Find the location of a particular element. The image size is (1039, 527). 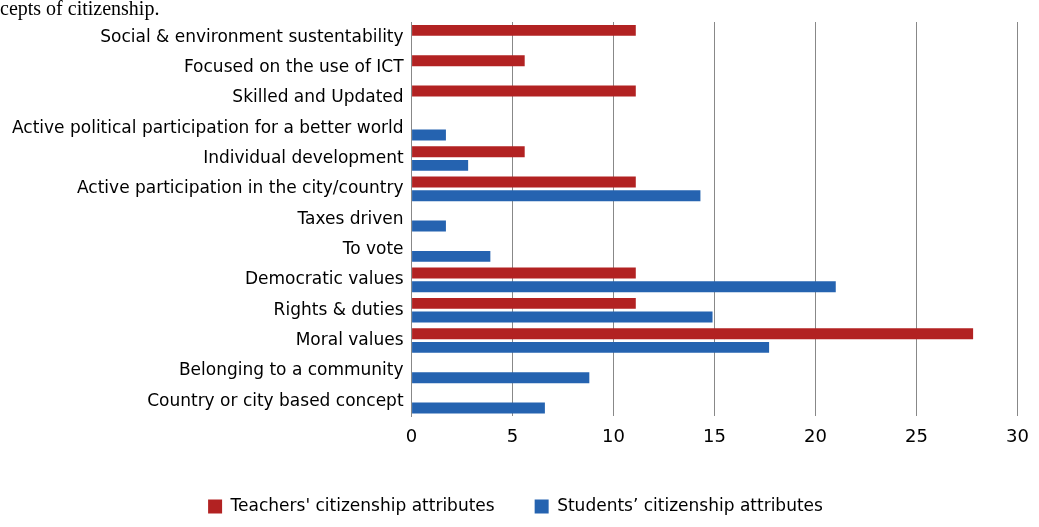

y-tick-label: Moral values is located at coordinates (349, 338).